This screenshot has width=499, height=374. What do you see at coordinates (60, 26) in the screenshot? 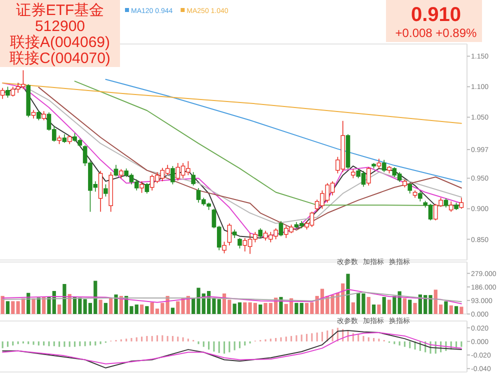
I see `text: 512900` at bounding box center [60, 26].